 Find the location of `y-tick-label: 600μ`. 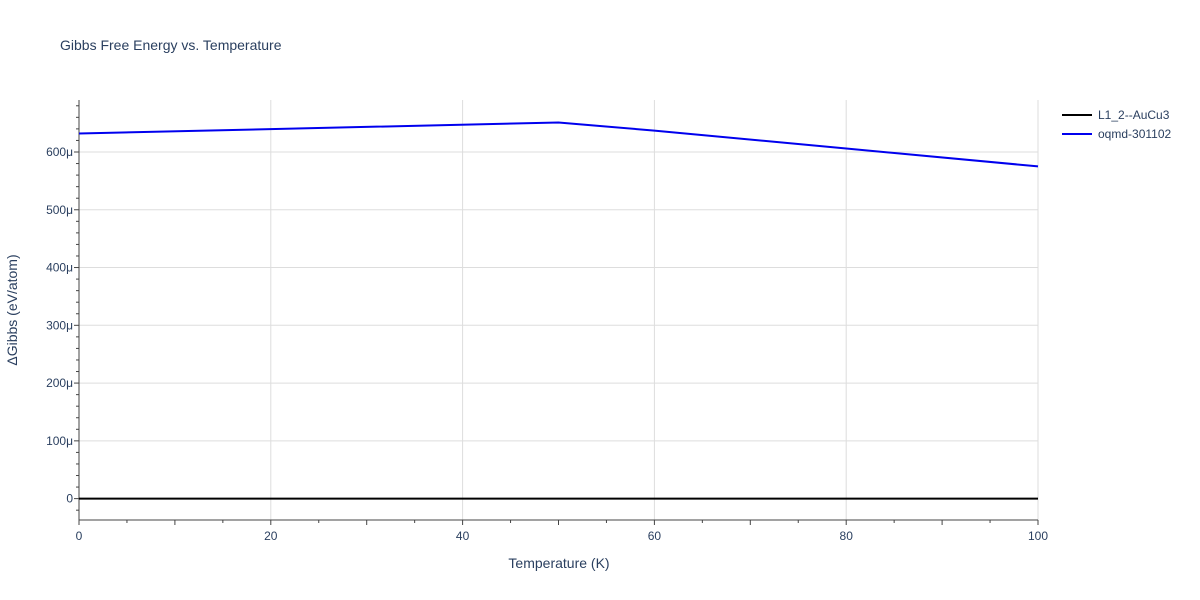

y-tick-label: 600μ is located at coordinates (59, 152).